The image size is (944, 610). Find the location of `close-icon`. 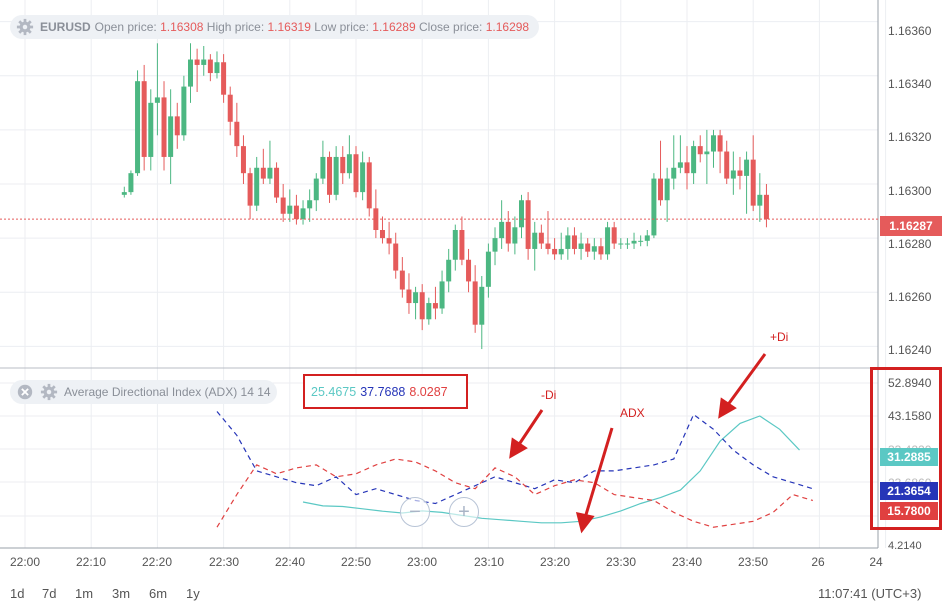

close-icon is located at coordinates (25, 392).